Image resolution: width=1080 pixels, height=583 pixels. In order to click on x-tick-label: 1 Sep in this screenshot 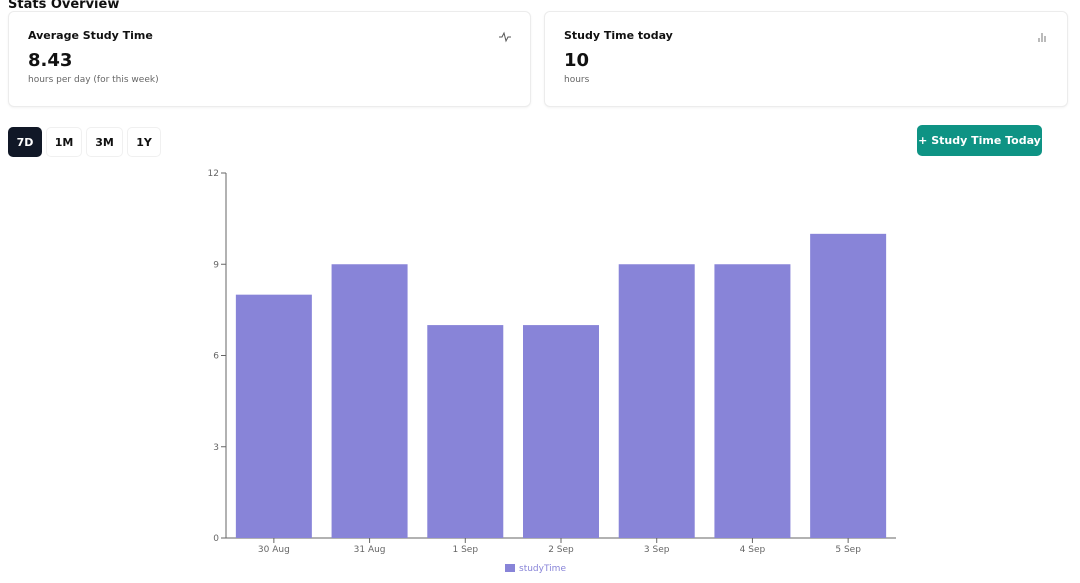, I will do `click(466, 550)`.